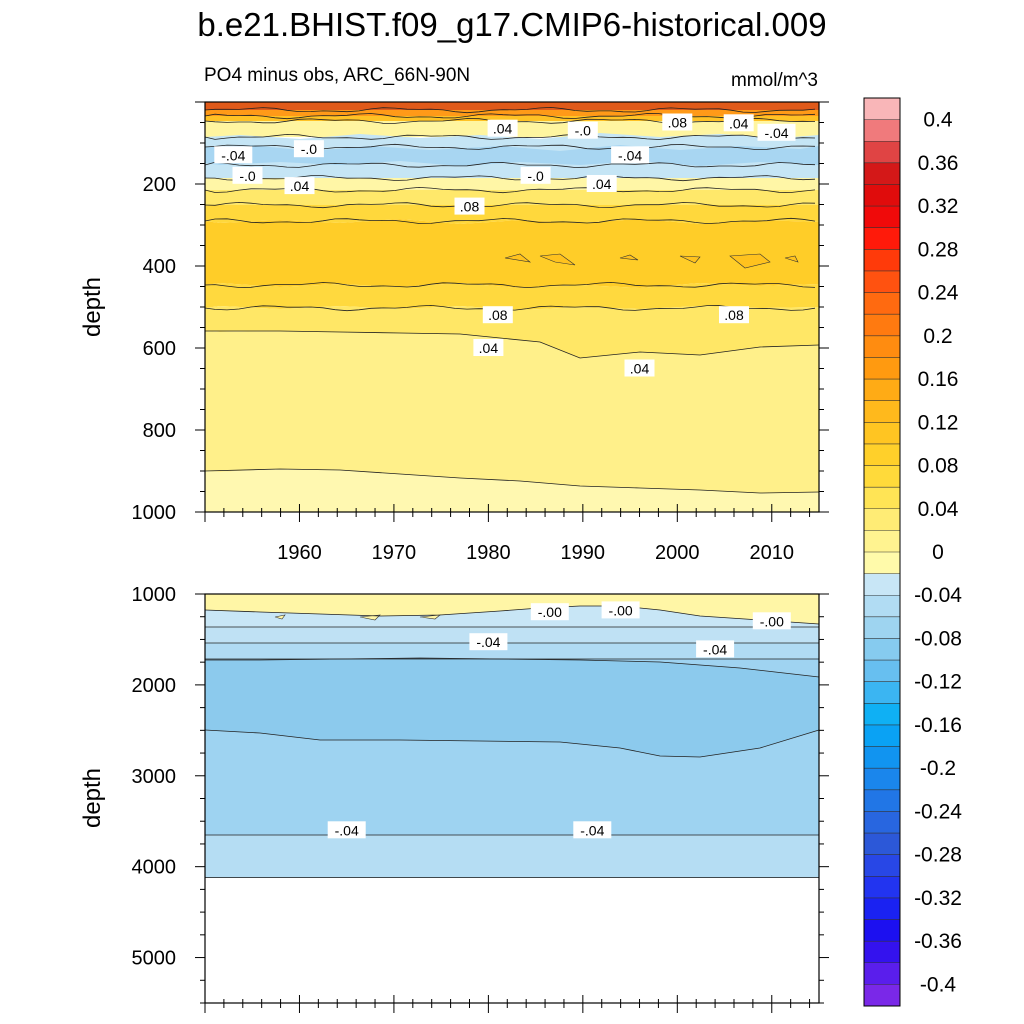  I want to click on band-low-positive, so click(512, 197).